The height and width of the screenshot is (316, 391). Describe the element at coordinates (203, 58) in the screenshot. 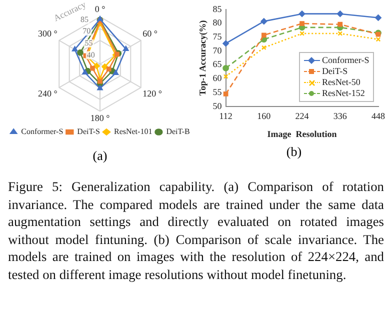

I see `y-axis-title: Top-1 Accuracy(%)` at that location.